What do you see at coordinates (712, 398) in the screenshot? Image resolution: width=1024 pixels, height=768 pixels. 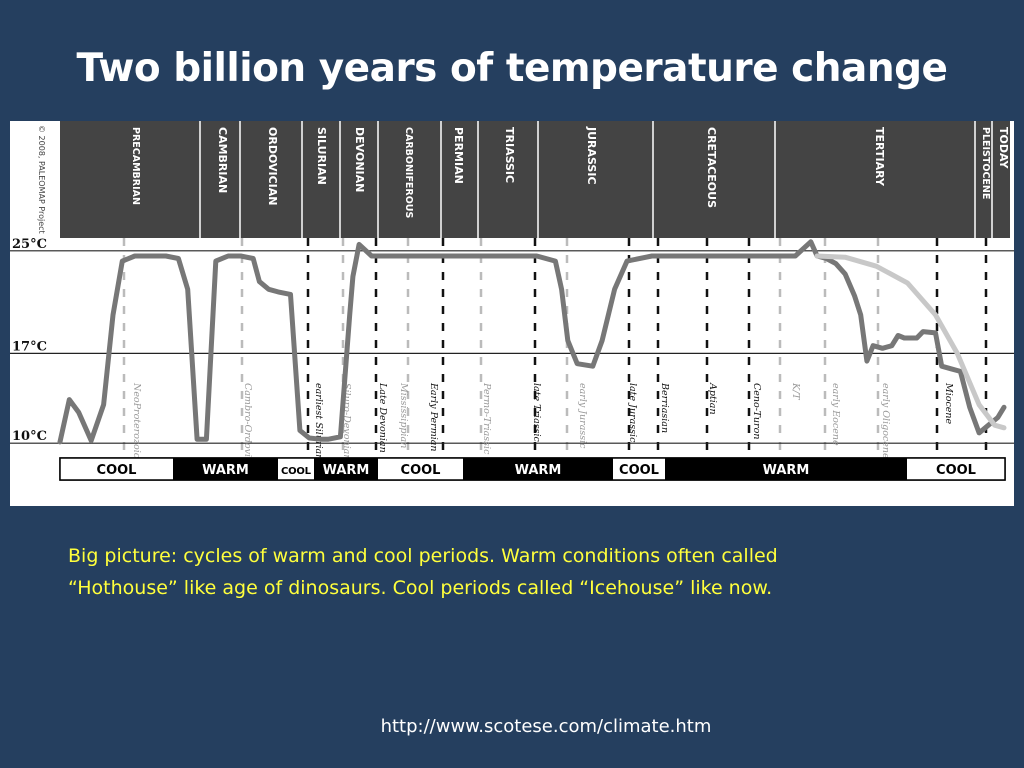 I see `event-label: Aptian` at bounding box center [712, 398].